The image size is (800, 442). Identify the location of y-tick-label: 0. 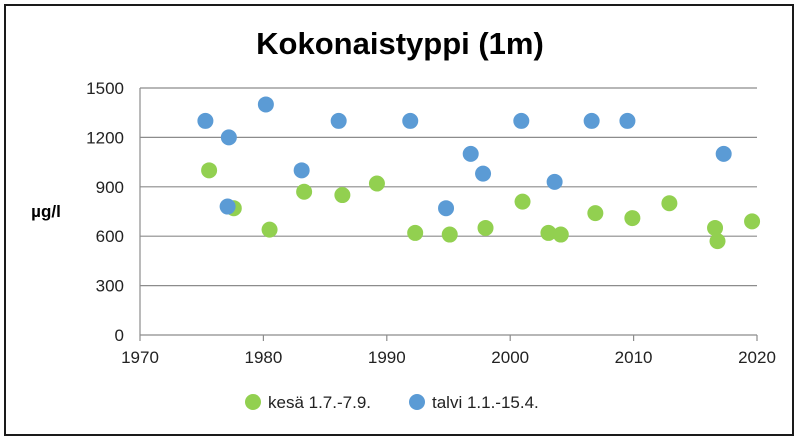
(119, 335).